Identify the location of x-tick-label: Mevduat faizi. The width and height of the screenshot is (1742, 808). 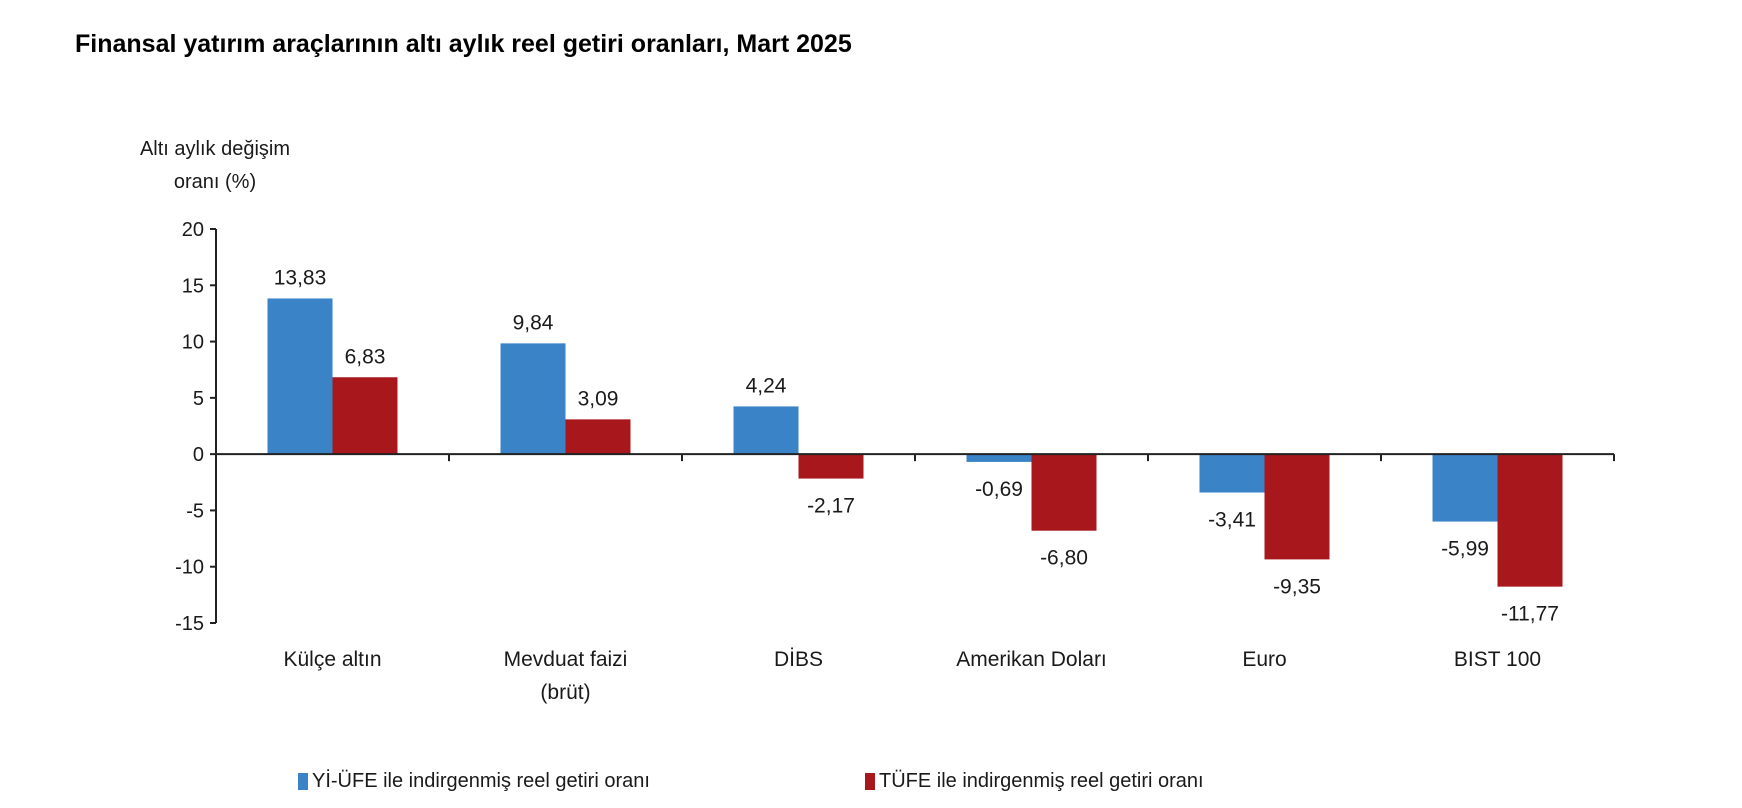
(566, 659).